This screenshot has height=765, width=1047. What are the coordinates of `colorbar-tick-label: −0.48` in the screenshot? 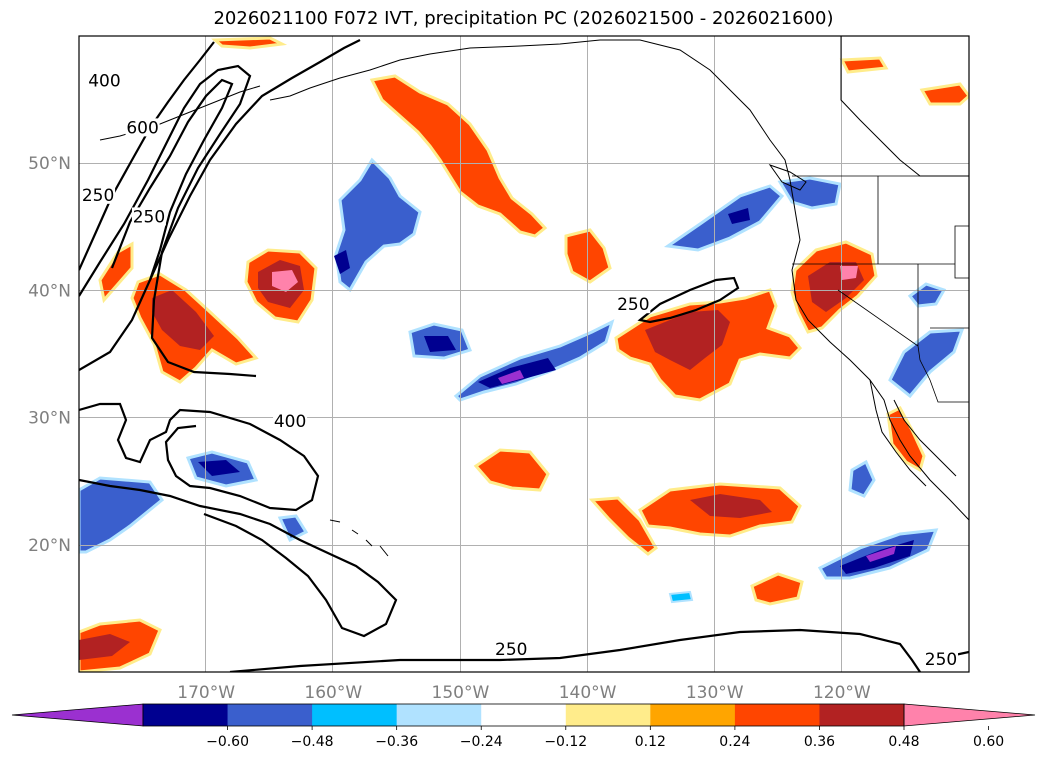 It's located at (312, 742).